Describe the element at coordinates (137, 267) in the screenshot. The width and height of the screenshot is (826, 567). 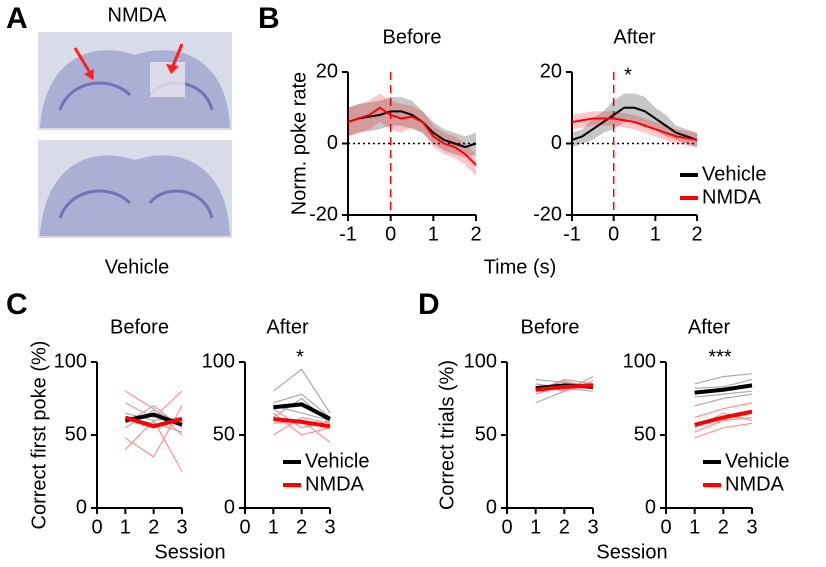
I see `image-label: Vehicle` at that location.